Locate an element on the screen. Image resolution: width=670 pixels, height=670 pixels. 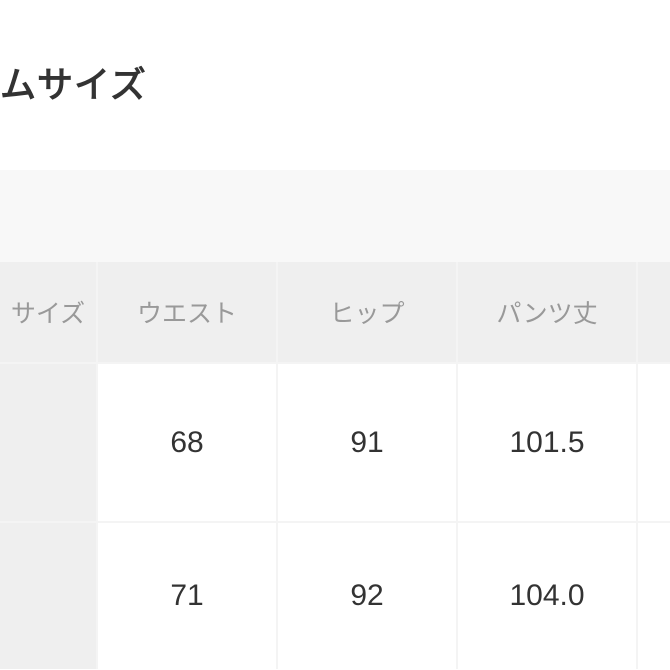
table-caption-band is located at coordinates (335, 216).